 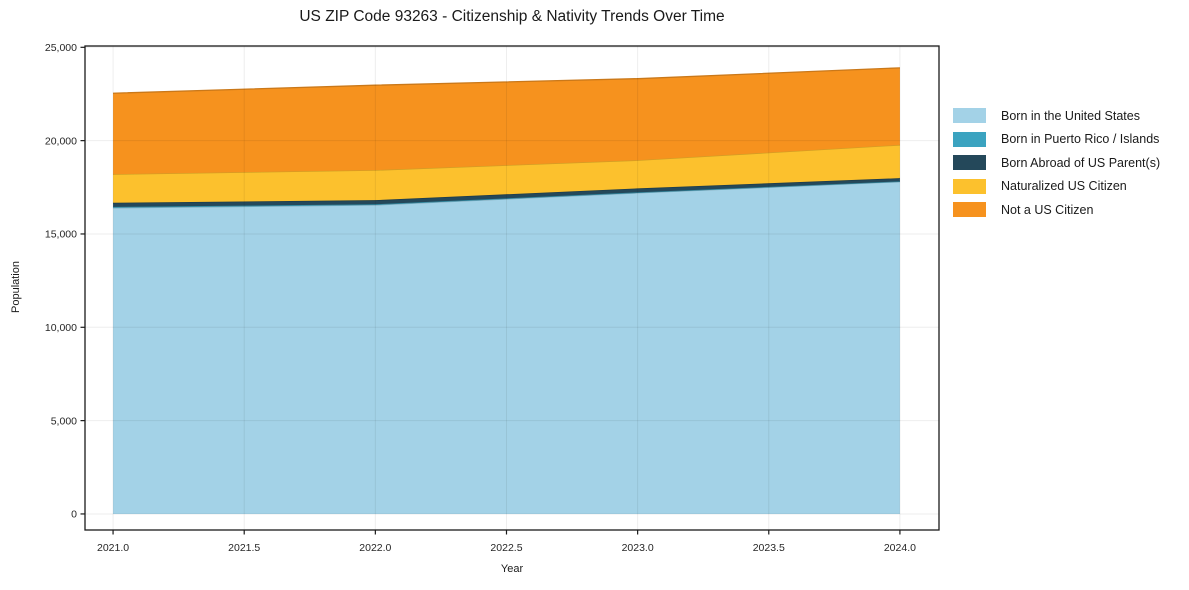 What do you see at coordinates (1081, 162) in the screenshot?
I see `legend-label: Born Abroad of US Parent(s)` at bounding box center [1081, 162].